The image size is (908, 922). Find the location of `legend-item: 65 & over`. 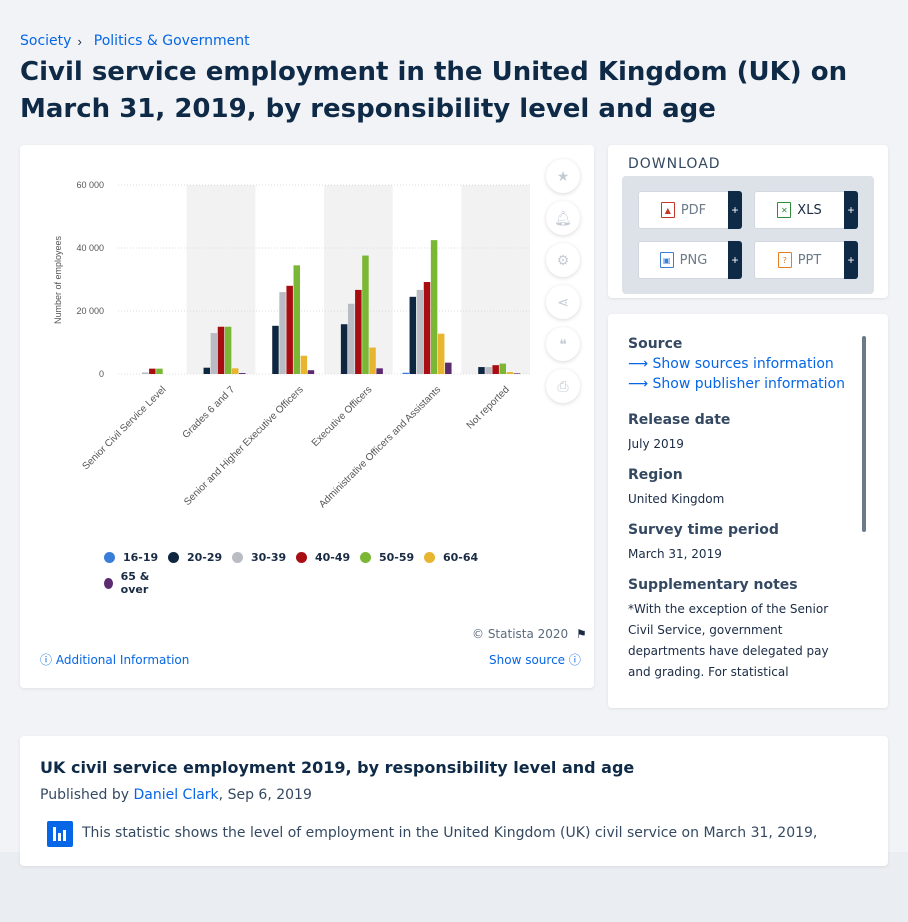

legend-item: 65 & over is located at coordinates (136, 583).